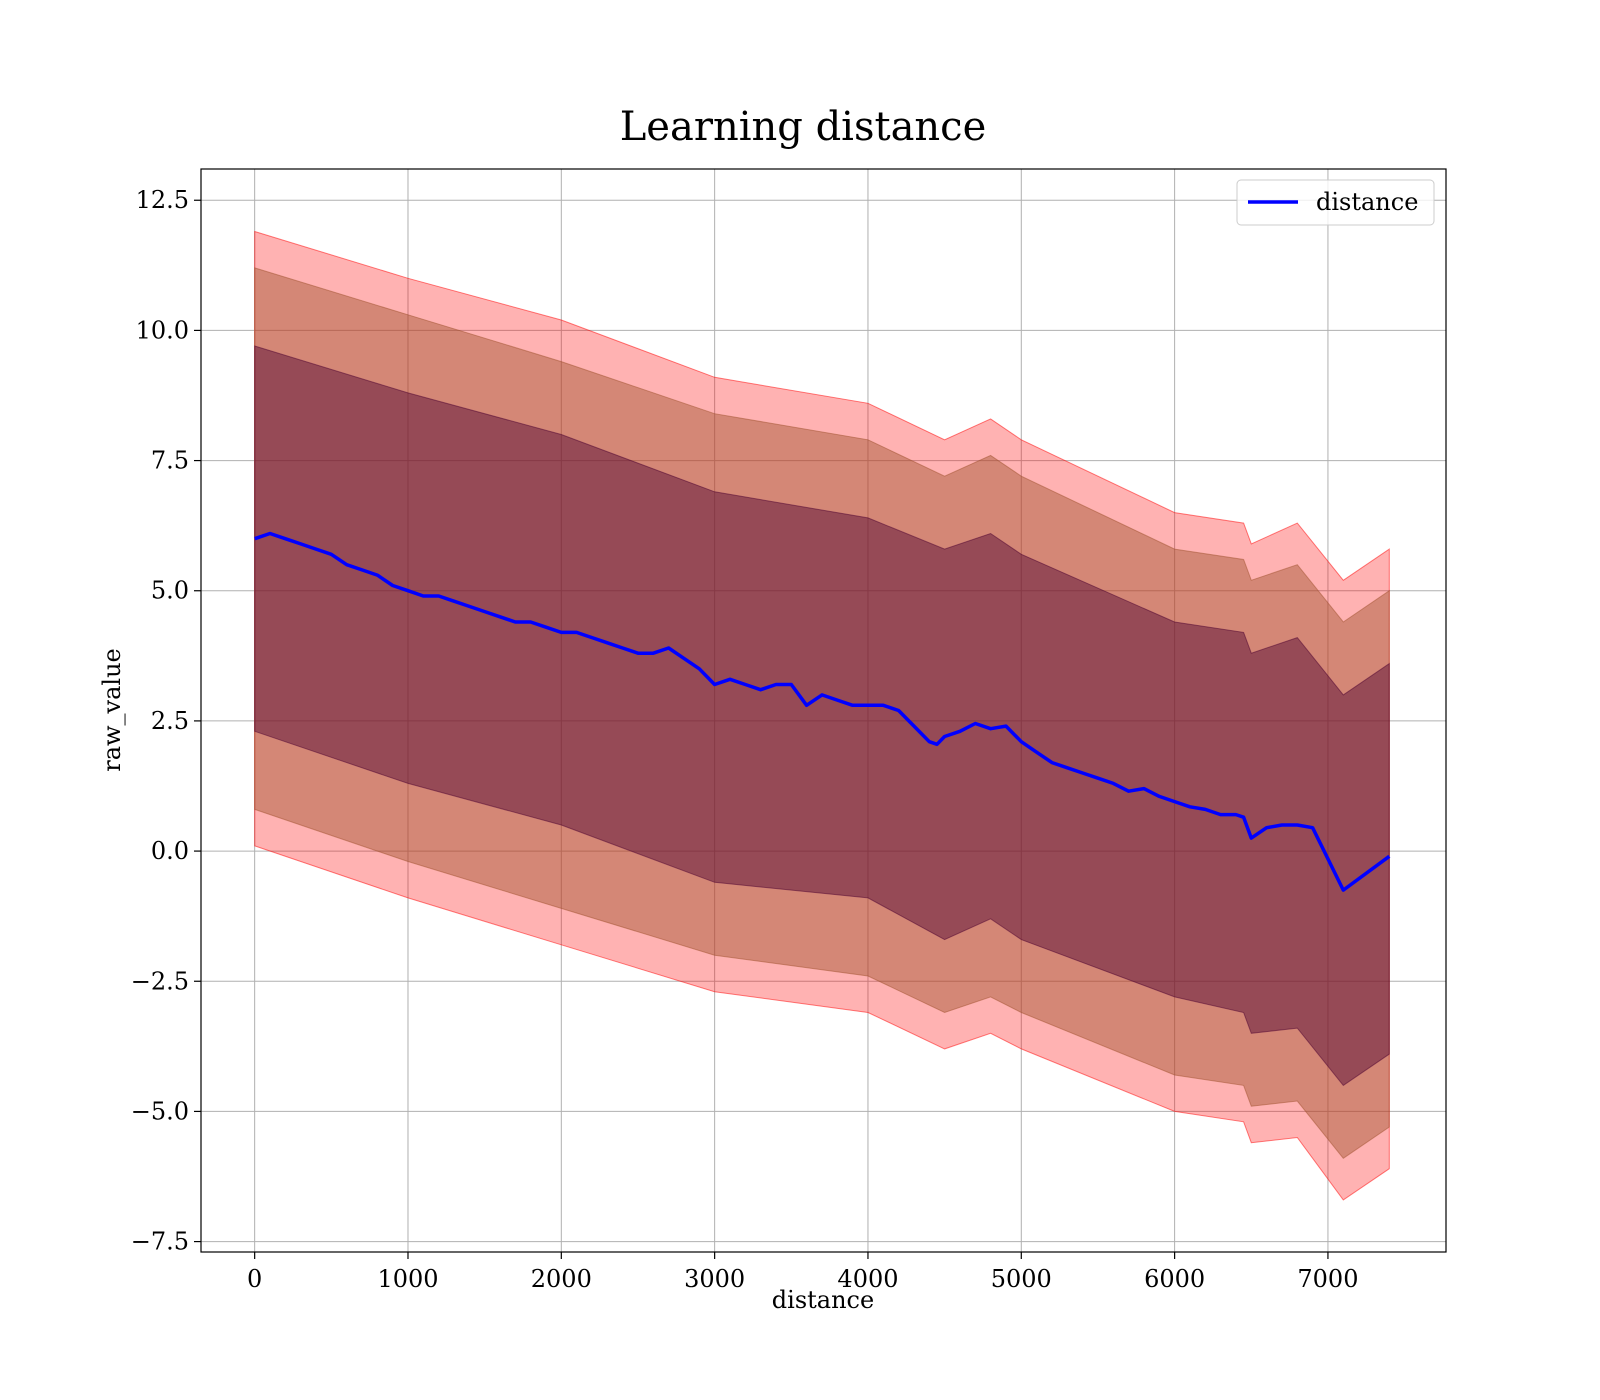  Describe the element at coordinates (802, 1272) in the screenshot. I see `x-axis-ticks: 0 1000 2000 3000 4000 5000 6000 7000` at that location.